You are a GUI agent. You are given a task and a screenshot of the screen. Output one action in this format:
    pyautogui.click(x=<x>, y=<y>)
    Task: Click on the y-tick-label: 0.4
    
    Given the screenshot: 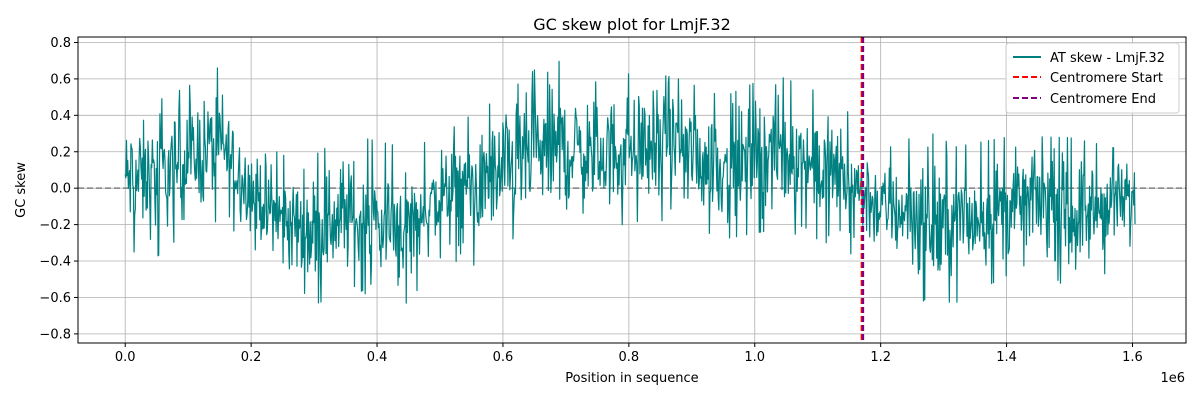 What is the action you would take?
    pyautogui.click(x=60, y=116)
    